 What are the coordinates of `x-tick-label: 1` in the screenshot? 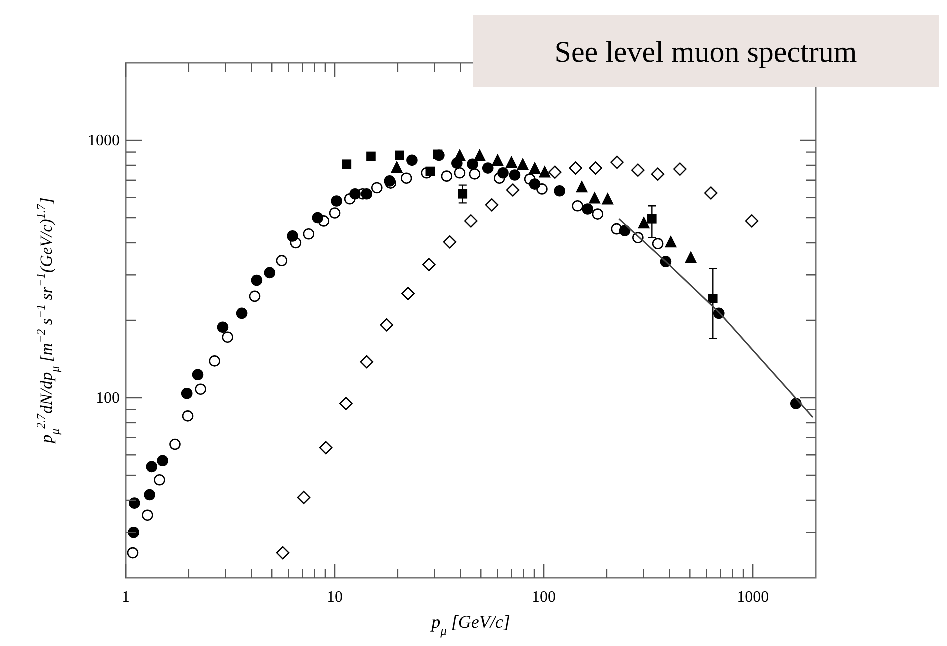 It's located at (126, 597).